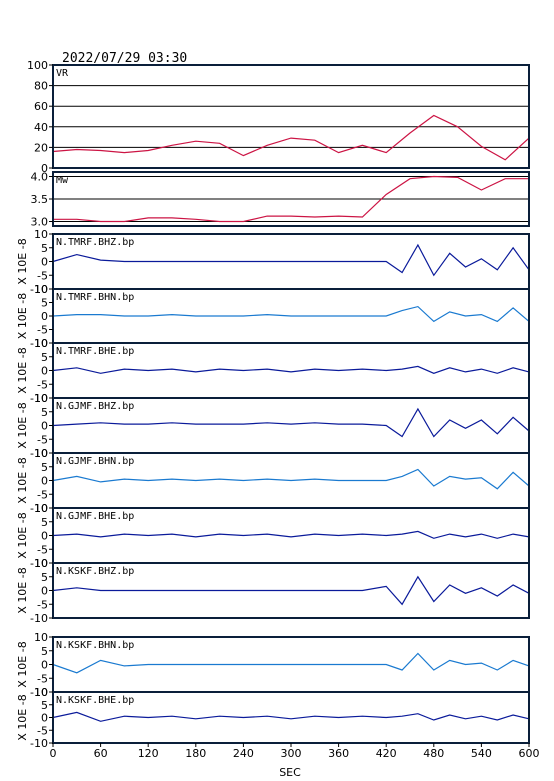  I want to click on y-tick-label: 100, so click(37, 65).